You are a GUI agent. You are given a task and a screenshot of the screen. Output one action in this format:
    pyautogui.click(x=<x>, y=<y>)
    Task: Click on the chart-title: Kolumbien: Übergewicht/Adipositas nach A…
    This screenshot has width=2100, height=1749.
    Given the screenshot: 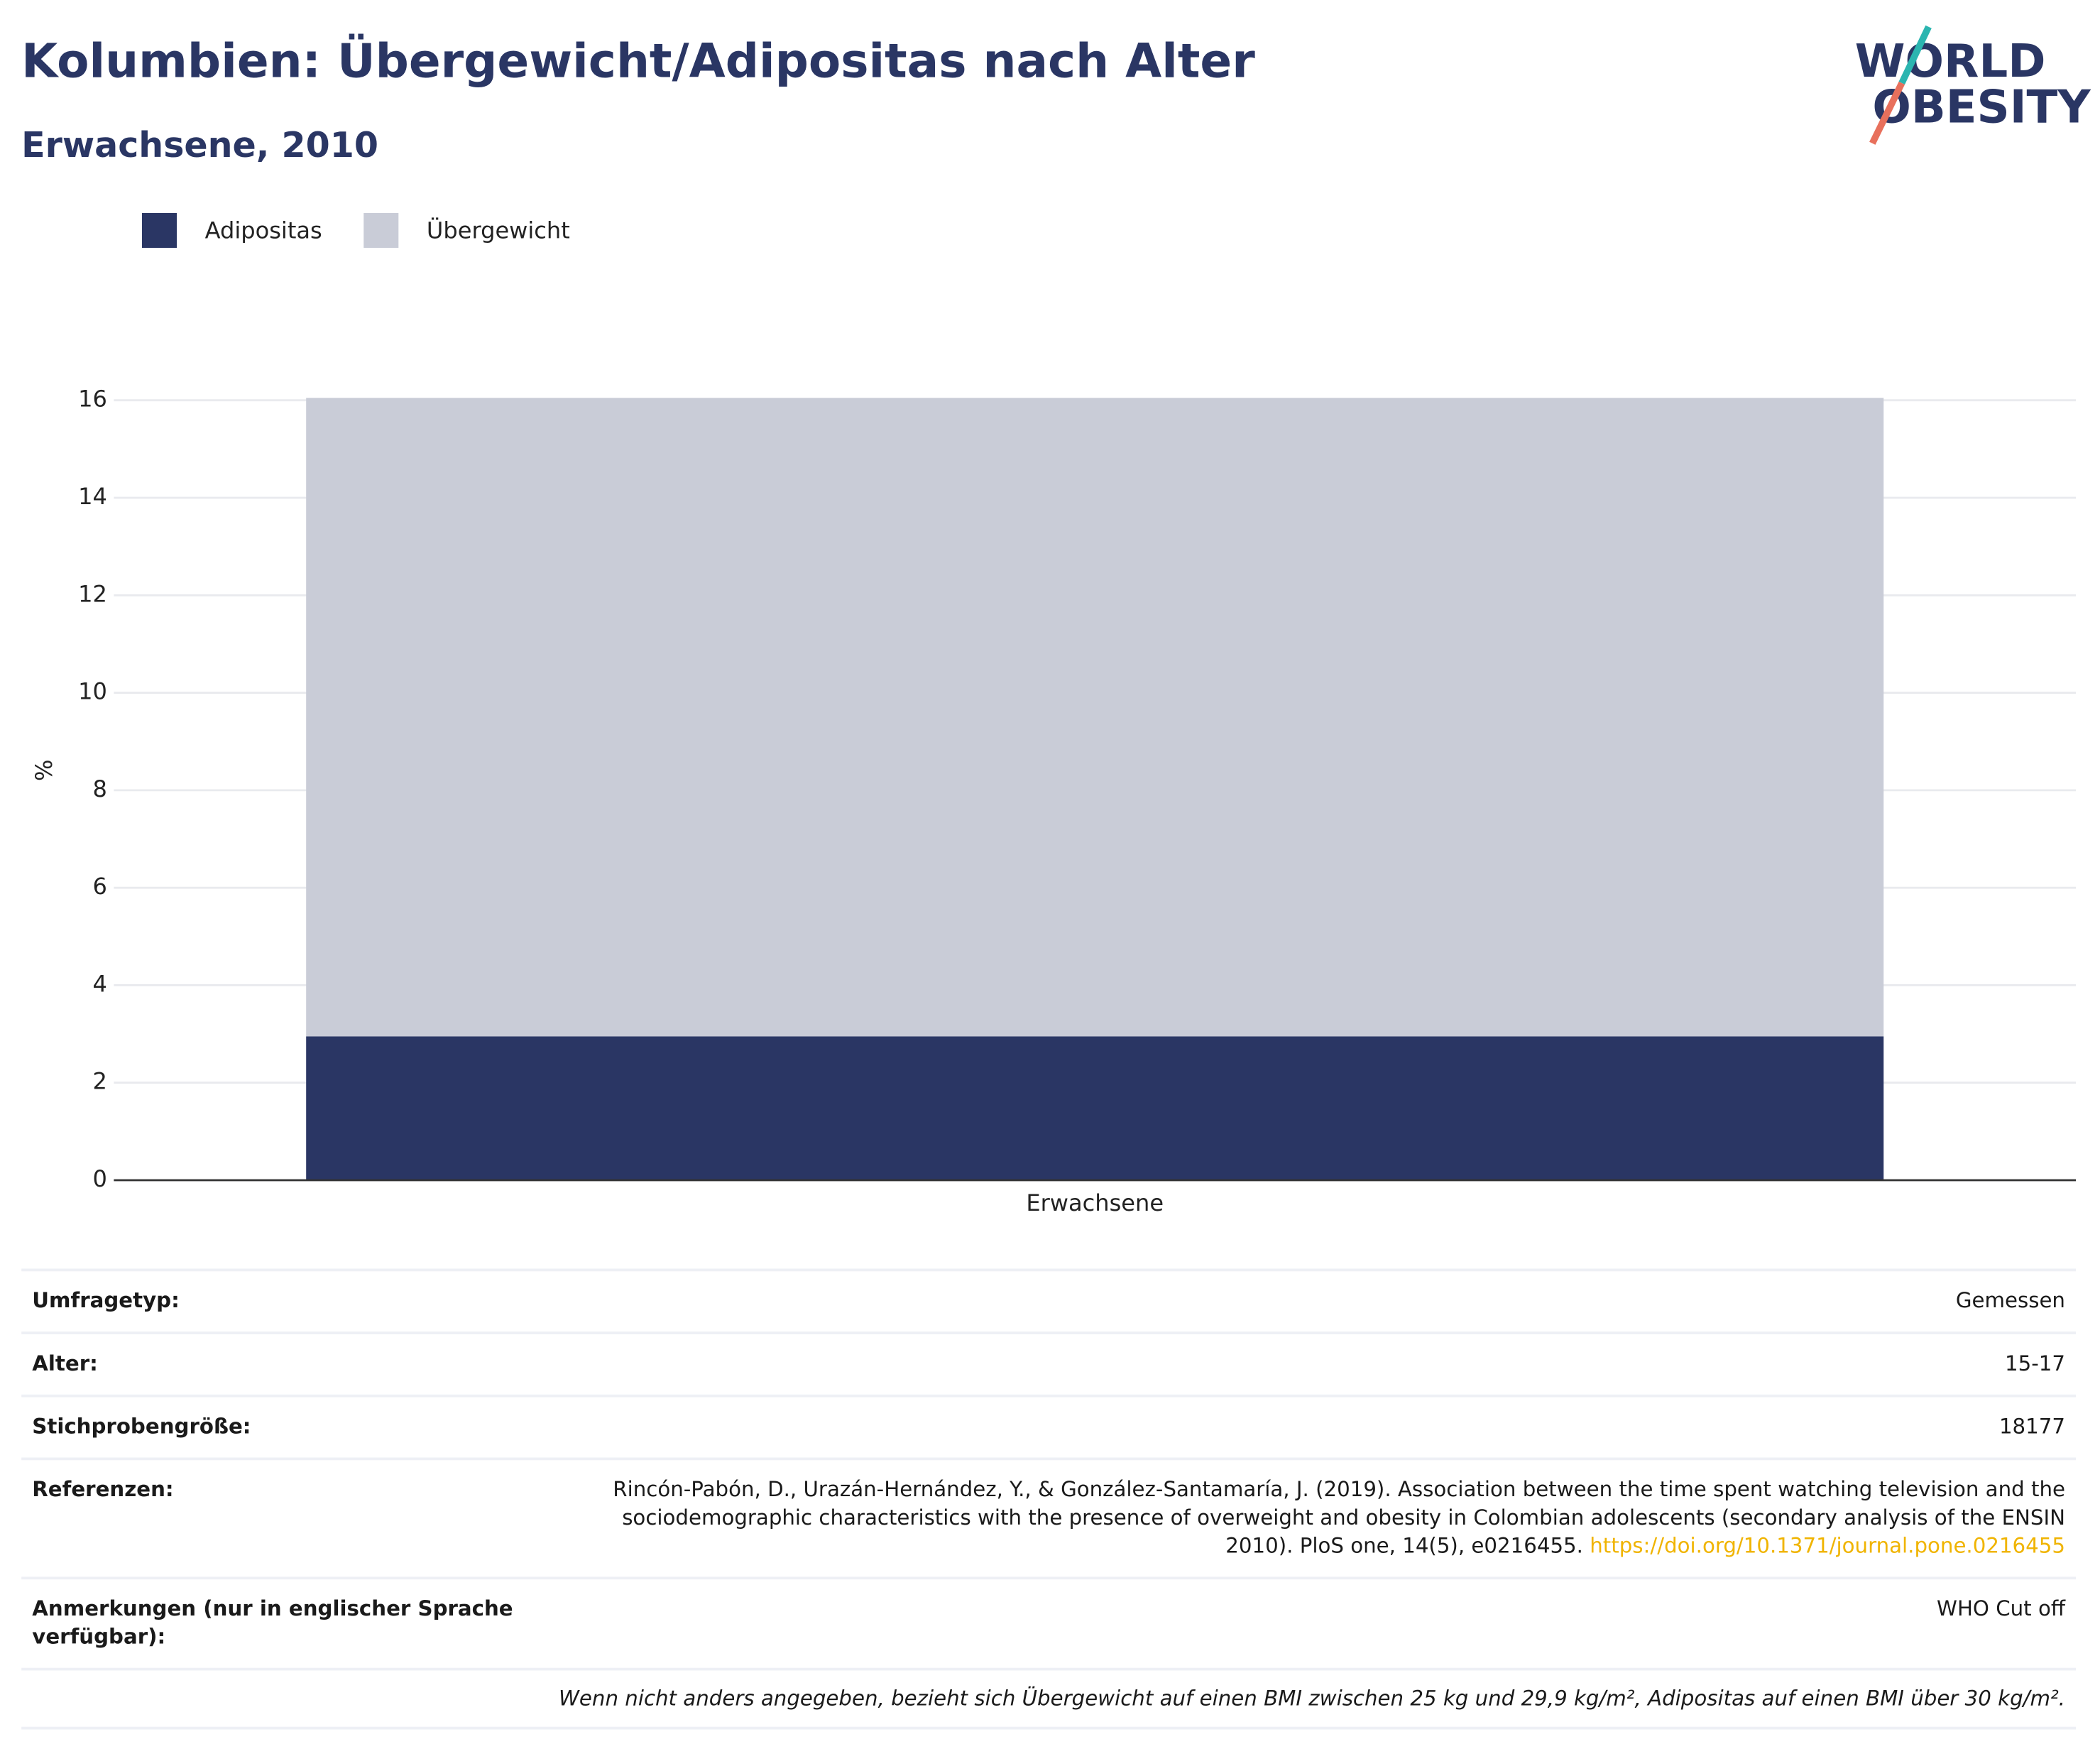 What is the action you would take?
    pyautogui.click(x=638, y=61)
    